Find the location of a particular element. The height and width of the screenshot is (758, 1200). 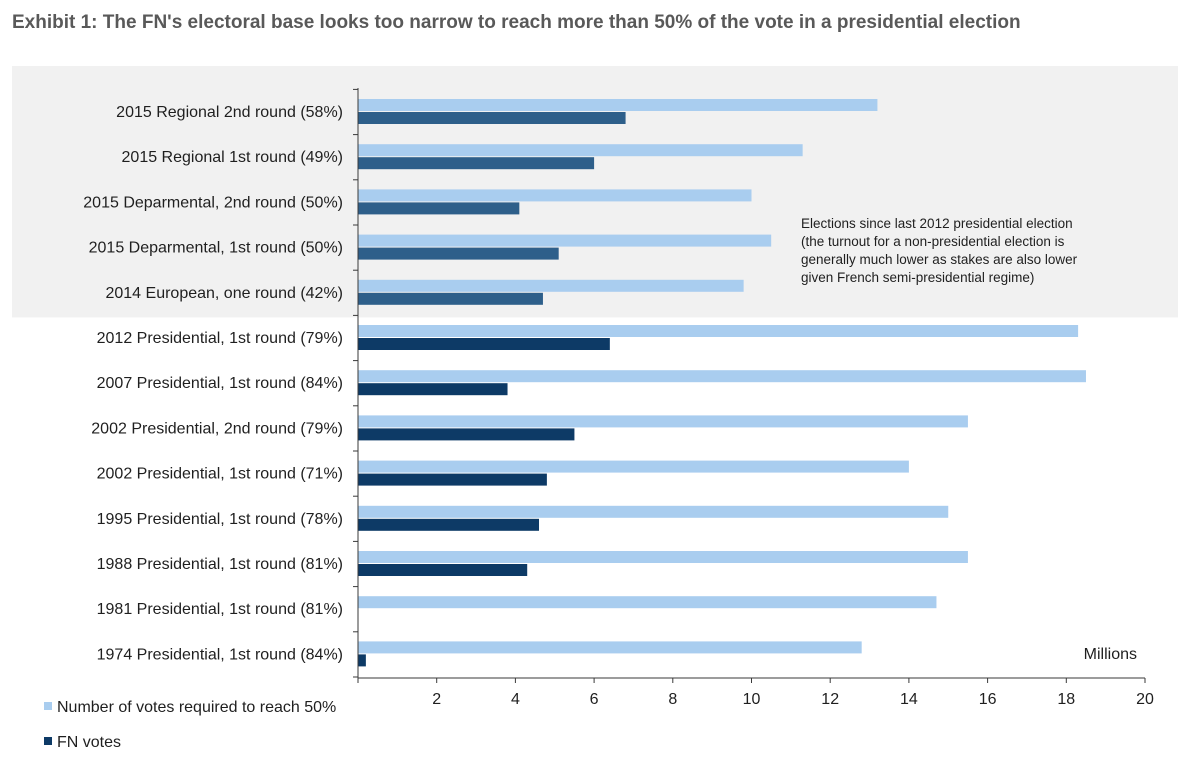

x-tick-label: 4 is located at coordinates (515, 699).